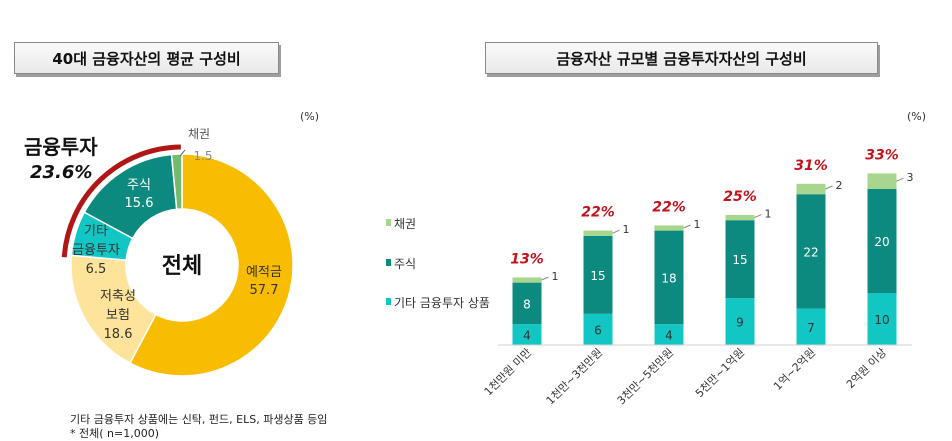 The height and width of the screenshot is (441, 952). I want to click on bar-value-label: 22, so click(810, 252).